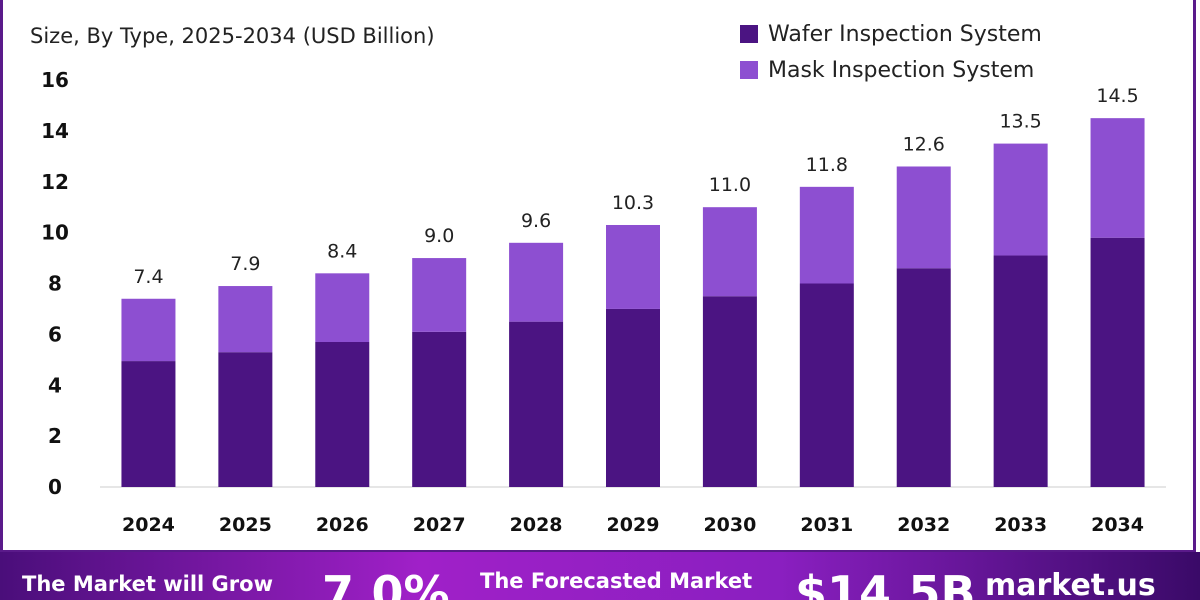 This screenshot has height=600, width=1200. Describe the element at coordinates (439, 236) in the screenshot. I see `total-data-label: 9.0` at that location.